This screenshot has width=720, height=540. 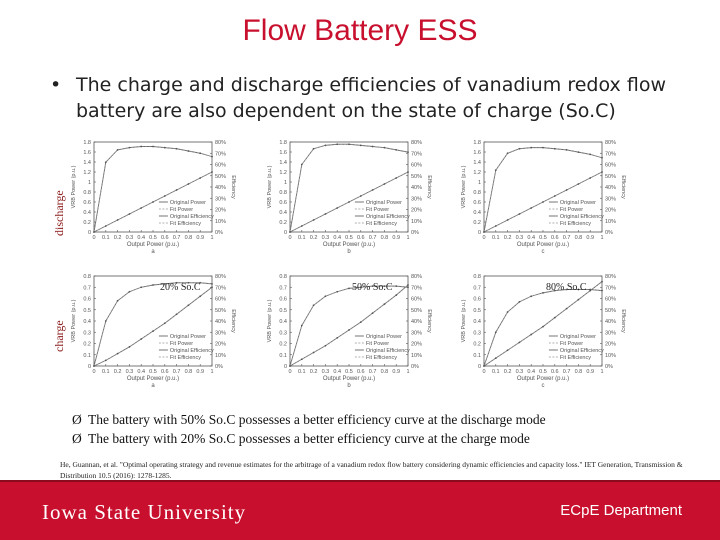 What do you see at coordinates (477, 288) in the screenshot?
I see `y-tick-label: 0.7` at bounding box center [477, 288].